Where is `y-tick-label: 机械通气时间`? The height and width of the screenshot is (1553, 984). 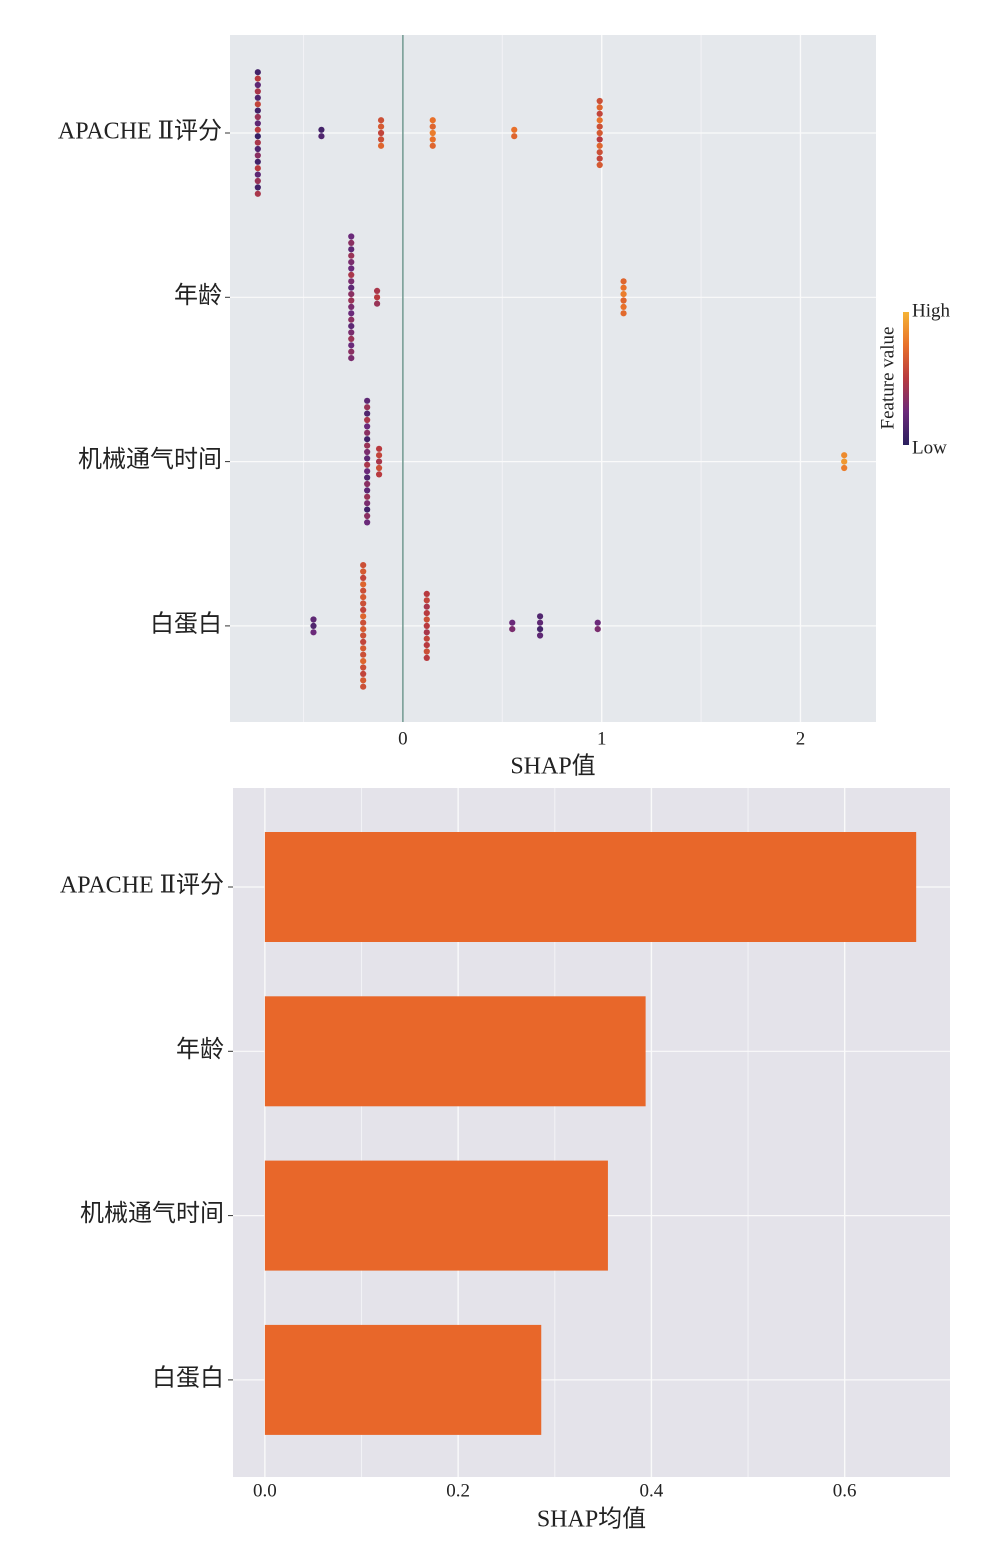 y-tick-label: 机械通气时间 is located at coordinates (152, 1213).